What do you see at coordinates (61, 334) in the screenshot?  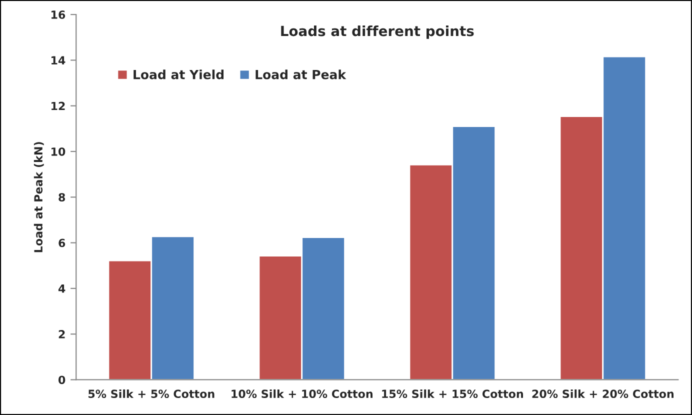 I see `y-tick-label: 2` at bounding box center [61, 334].